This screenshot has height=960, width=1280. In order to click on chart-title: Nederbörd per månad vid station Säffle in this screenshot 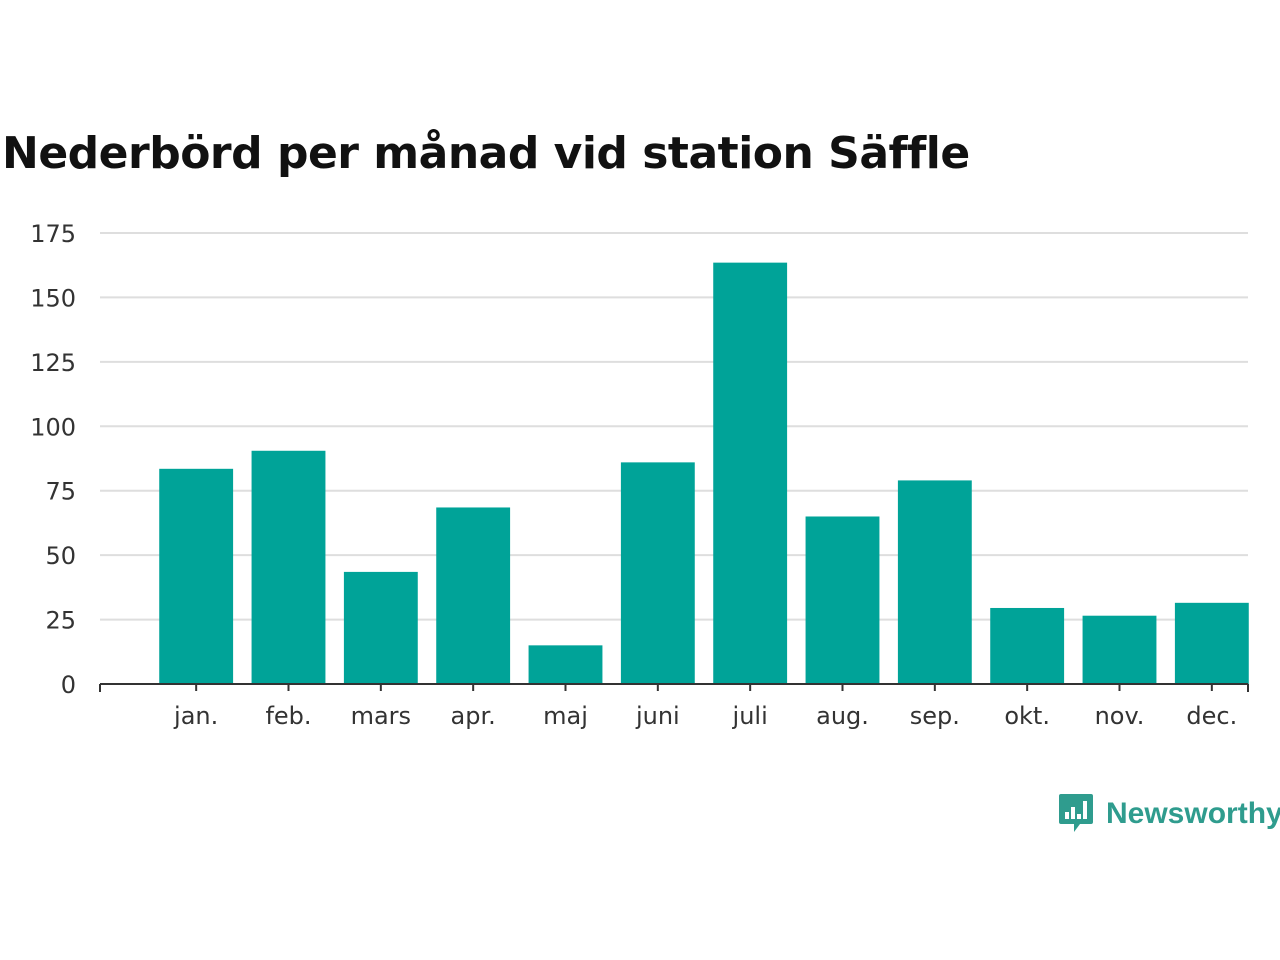, I will do `click(486, 153)`.